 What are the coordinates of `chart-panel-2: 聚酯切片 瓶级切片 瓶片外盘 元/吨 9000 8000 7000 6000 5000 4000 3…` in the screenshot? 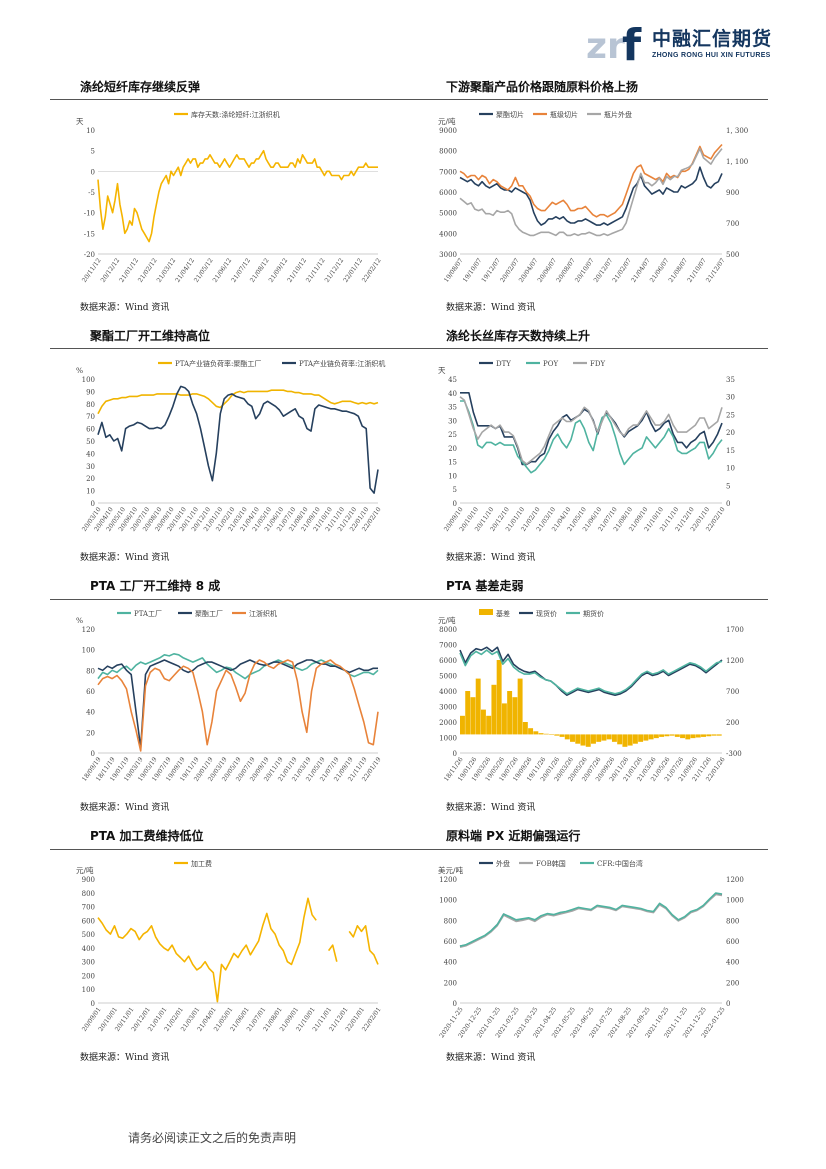 It's located at (592, 199).